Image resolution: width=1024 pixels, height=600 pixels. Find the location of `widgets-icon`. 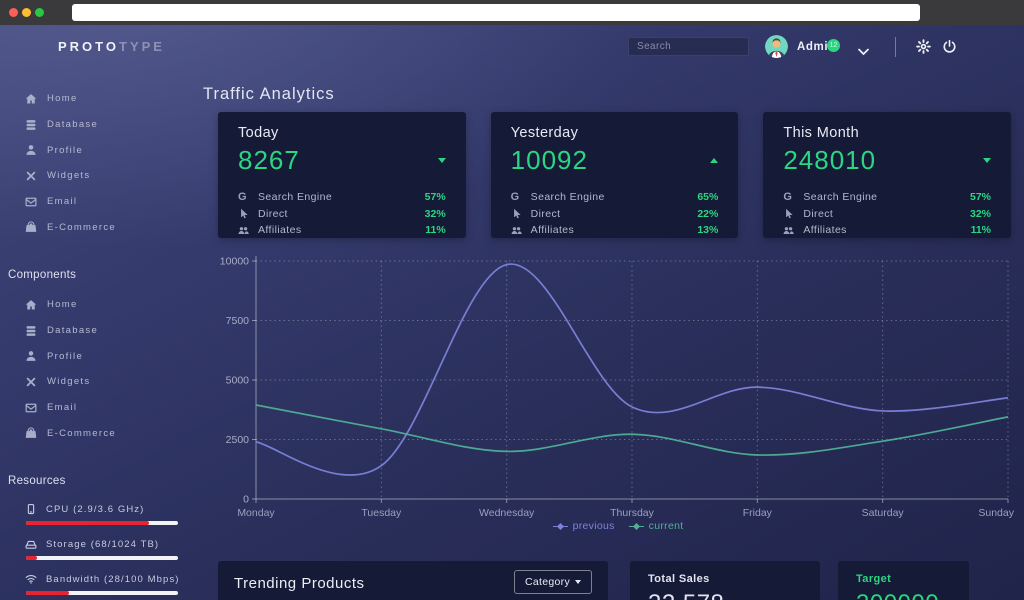

widgets-icon is located at coordinates (31, 176).